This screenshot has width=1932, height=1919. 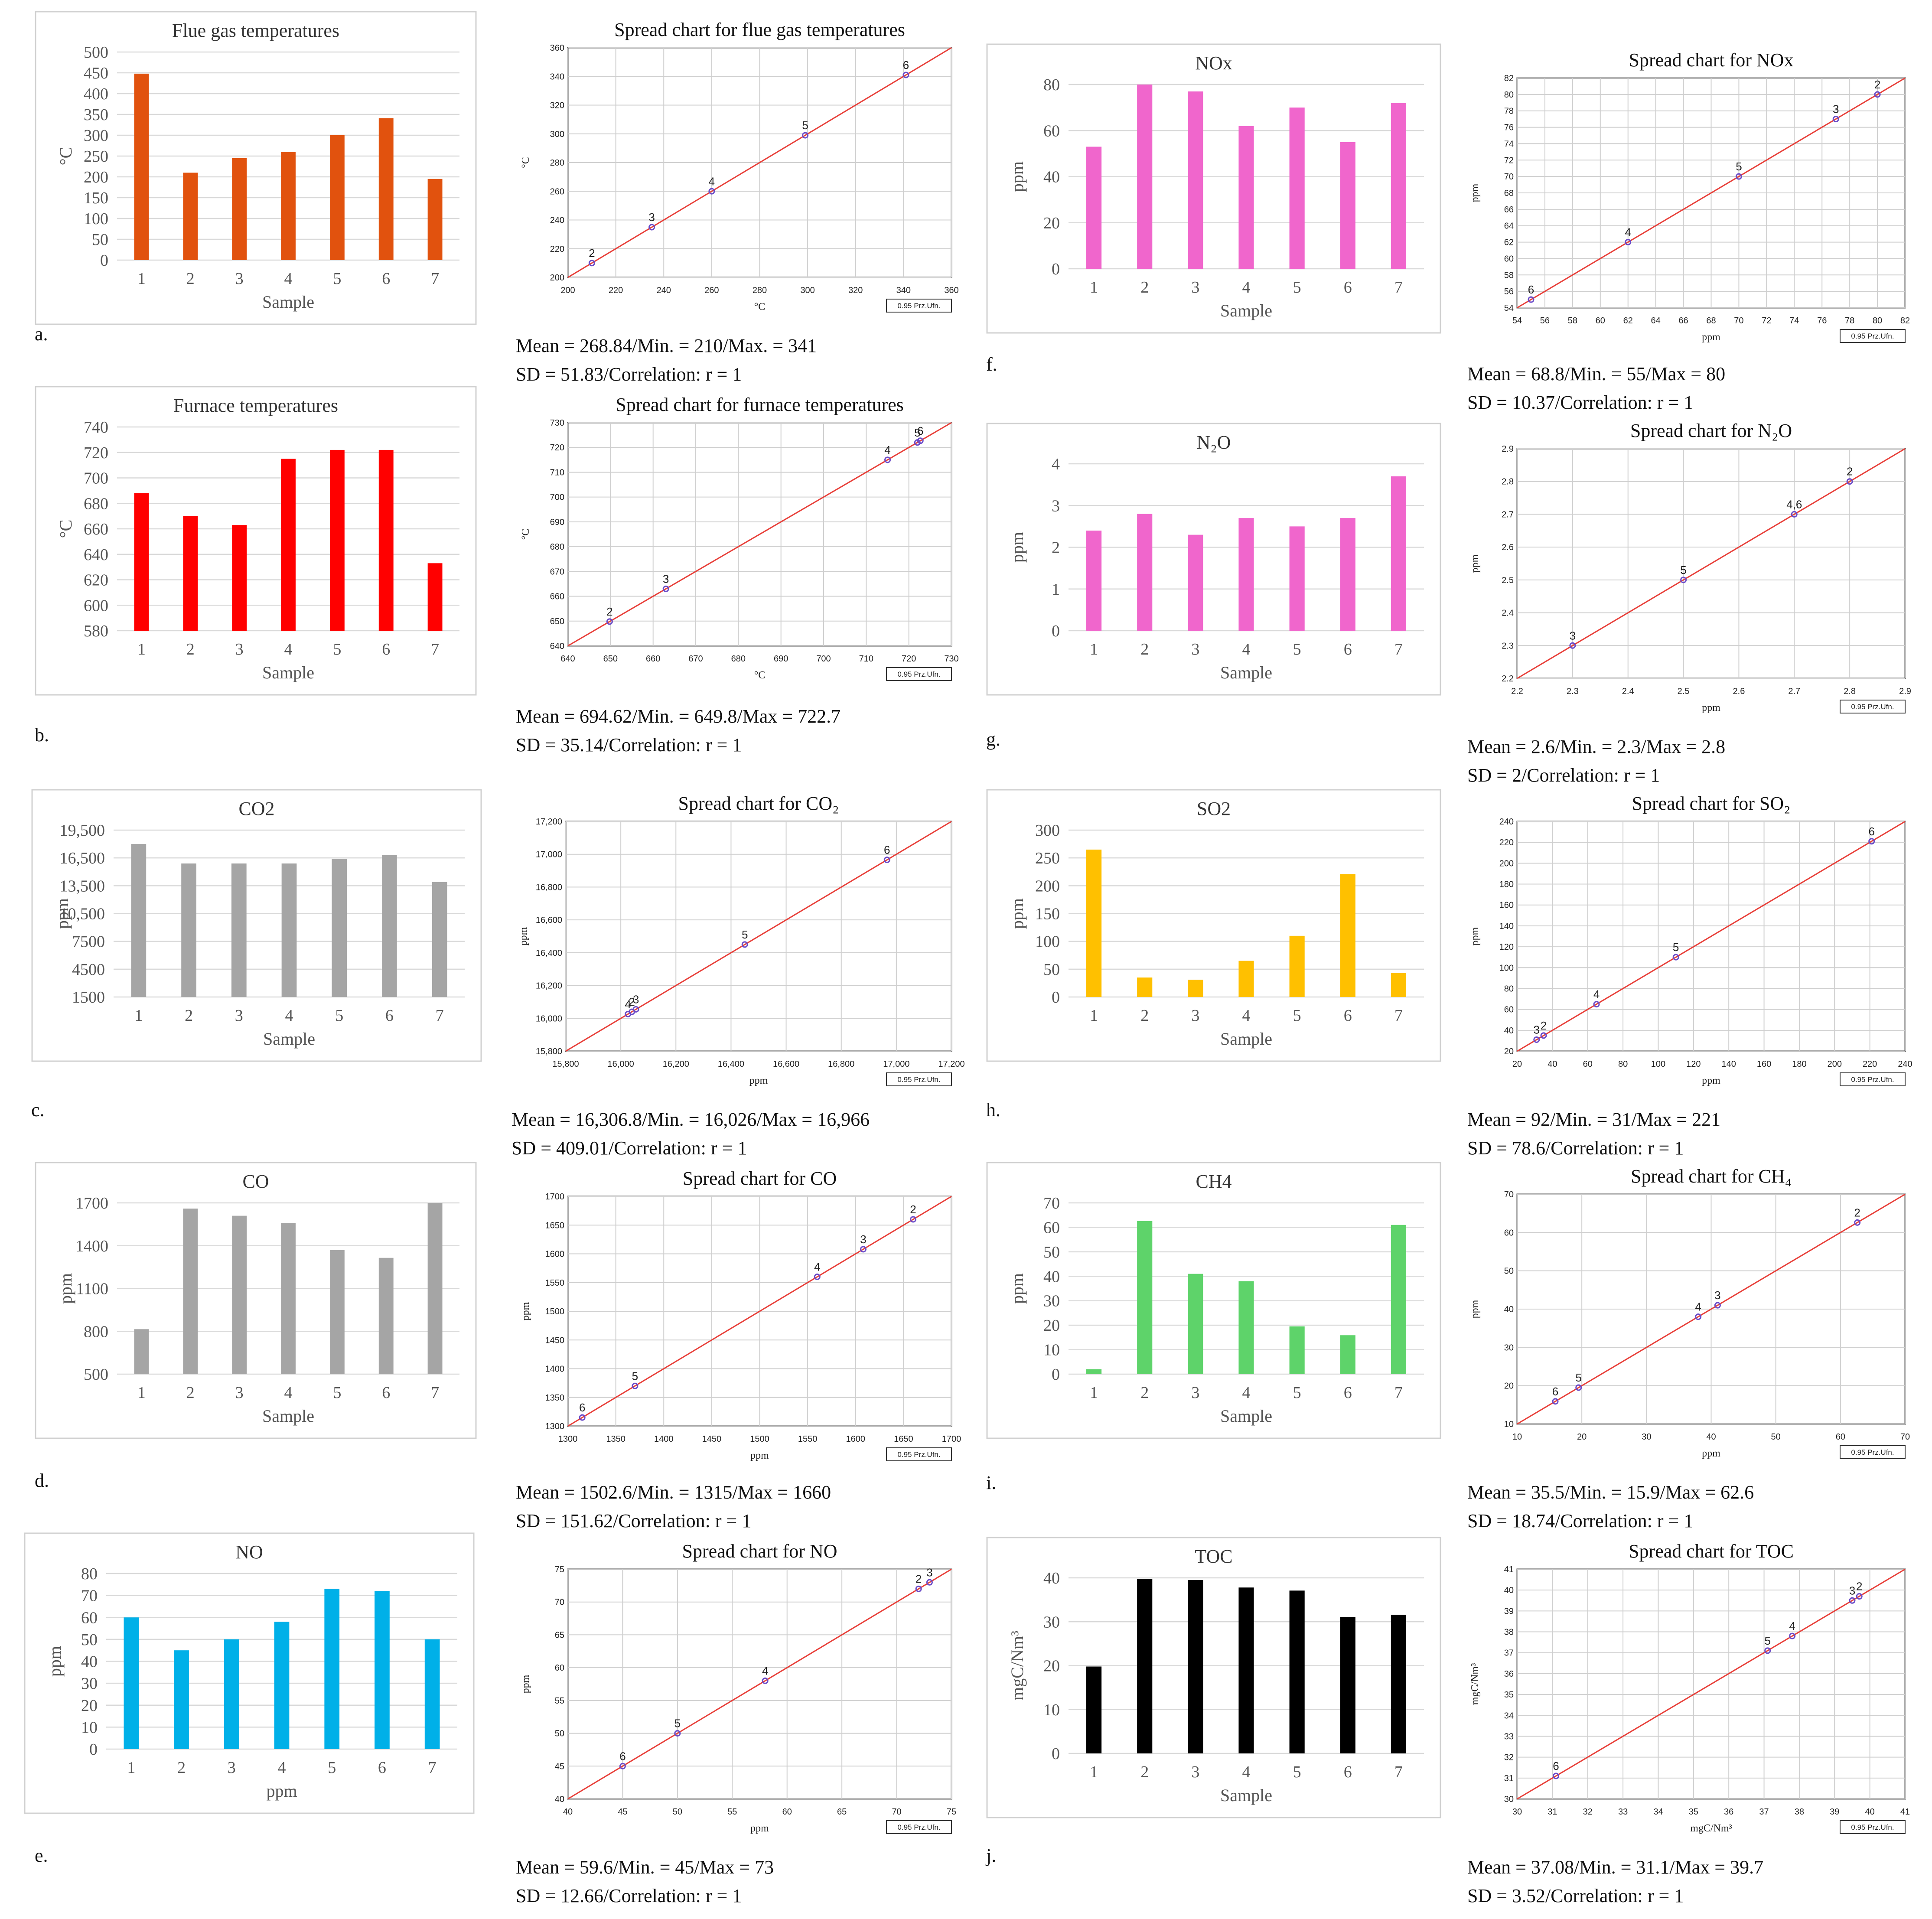 I want to click on y-tick-label: 3, so click(x=1056, y=506).